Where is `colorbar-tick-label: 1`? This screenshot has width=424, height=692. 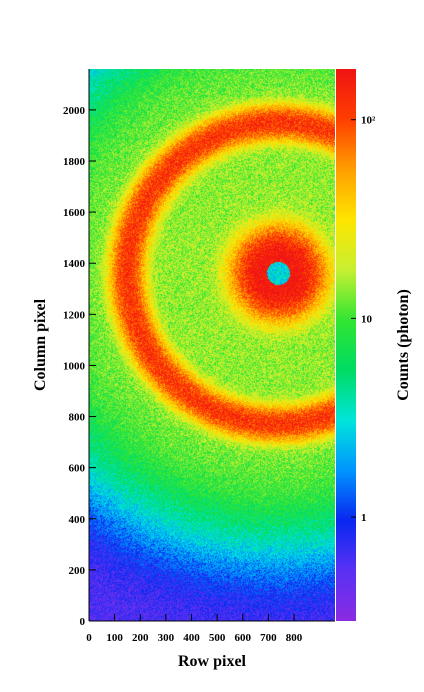 colorbar-tick-label: 1 is located at coordinates (364, 518).